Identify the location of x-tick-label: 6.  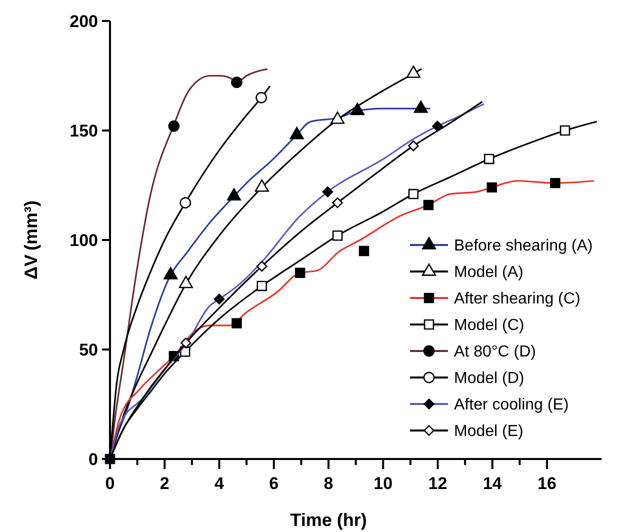
(274, 483).